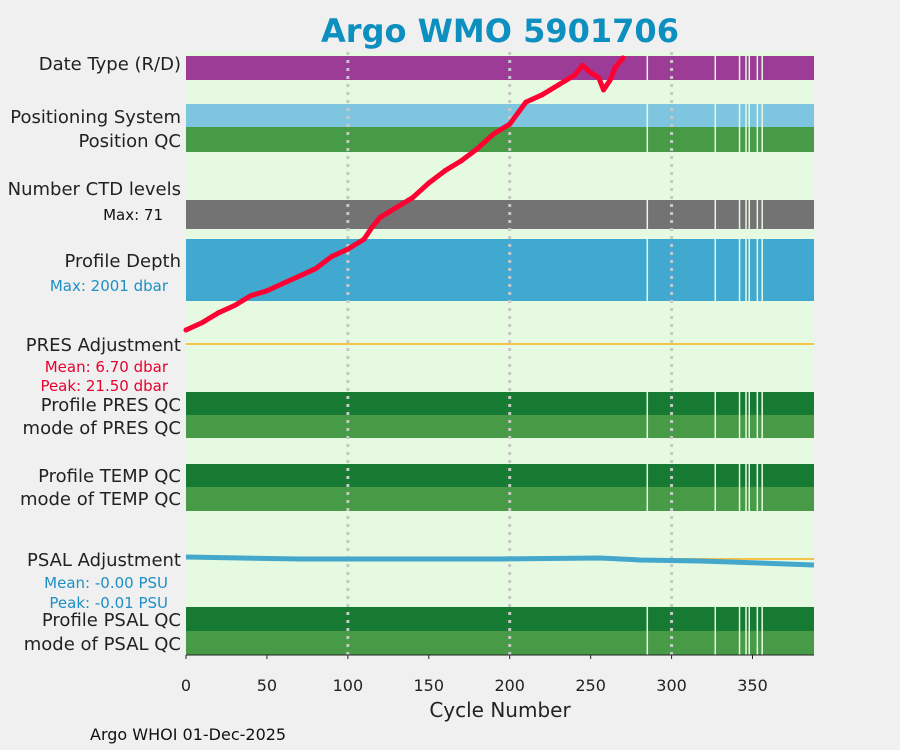 This screenshot has height=750, width=900. I want to click on gap-marks, so click(704, 353).